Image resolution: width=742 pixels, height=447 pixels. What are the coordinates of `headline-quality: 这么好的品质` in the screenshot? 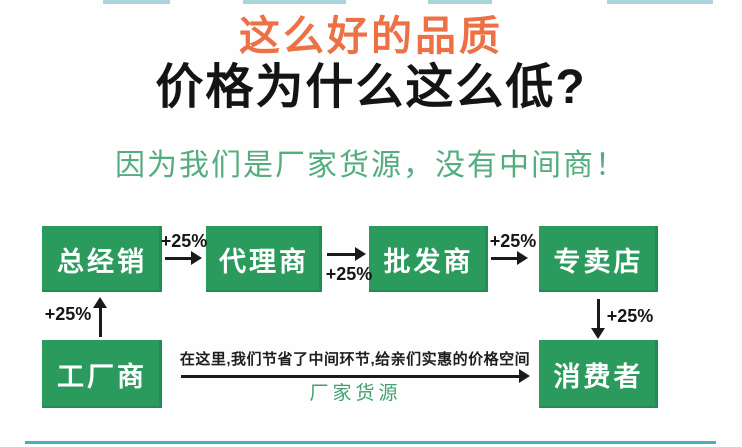 It's located at (371, 36).